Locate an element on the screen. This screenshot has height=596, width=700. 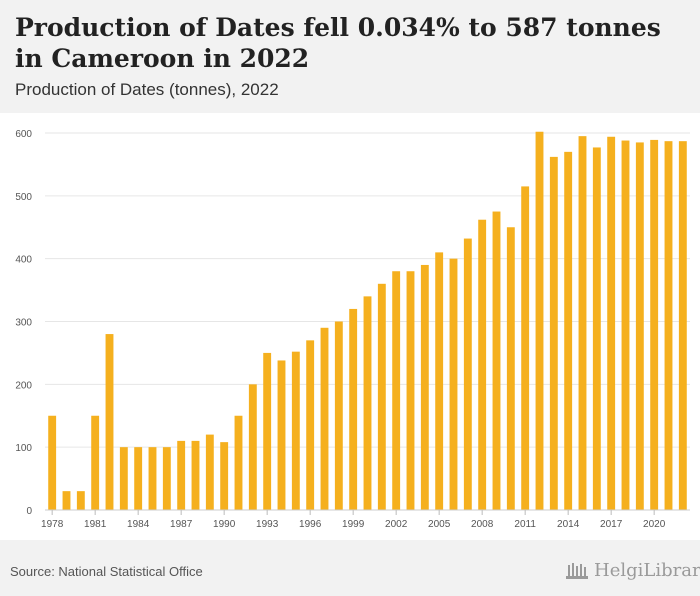
helgilibrary-logo: HelgiLibrary is located at coordinates (633, 570).